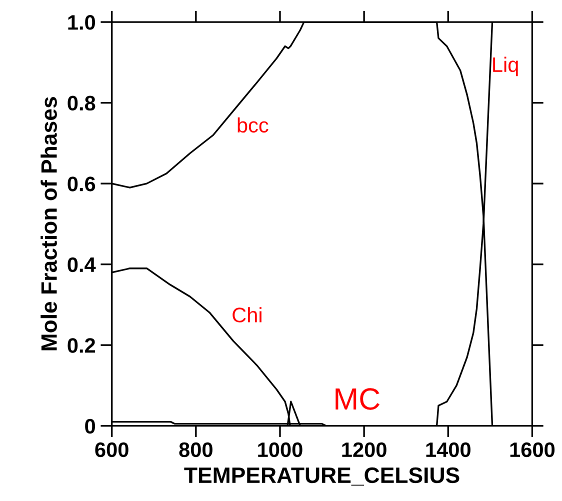  What do you see at coordinates (195, 450) in the screenshot?
I see `x-tick-label: 800` at bounding box center [195, 450].